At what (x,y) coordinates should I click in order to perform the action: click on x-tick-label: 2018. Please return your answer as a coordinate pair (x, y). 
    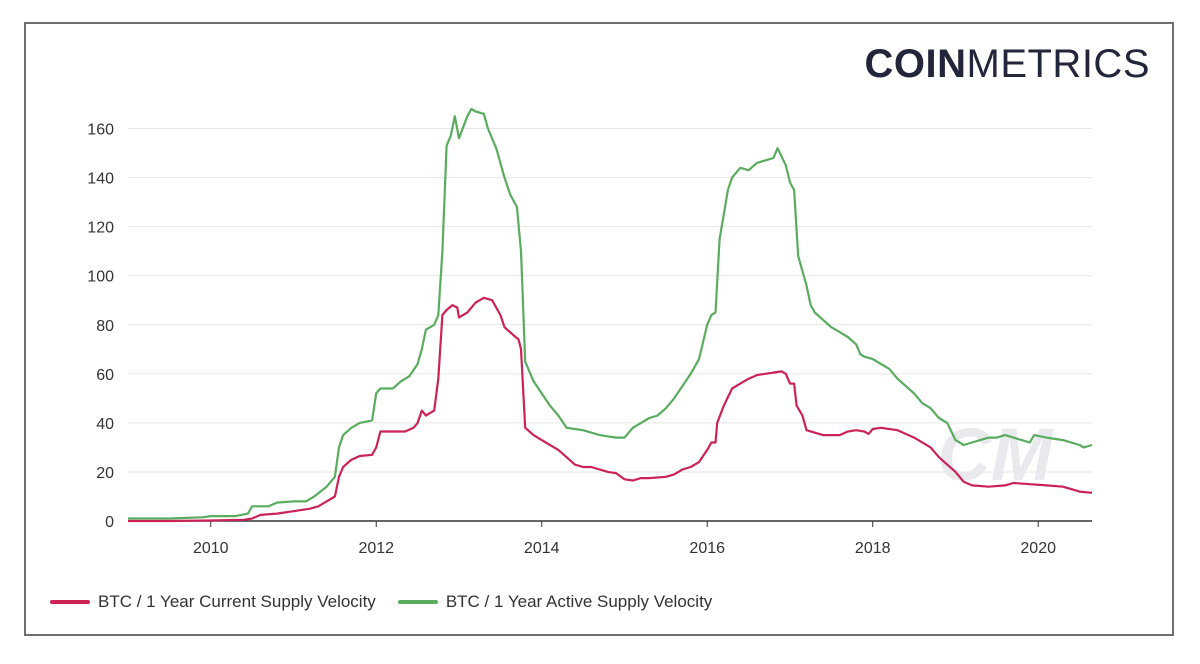
    Looking at the image, I should click on (873, 548).